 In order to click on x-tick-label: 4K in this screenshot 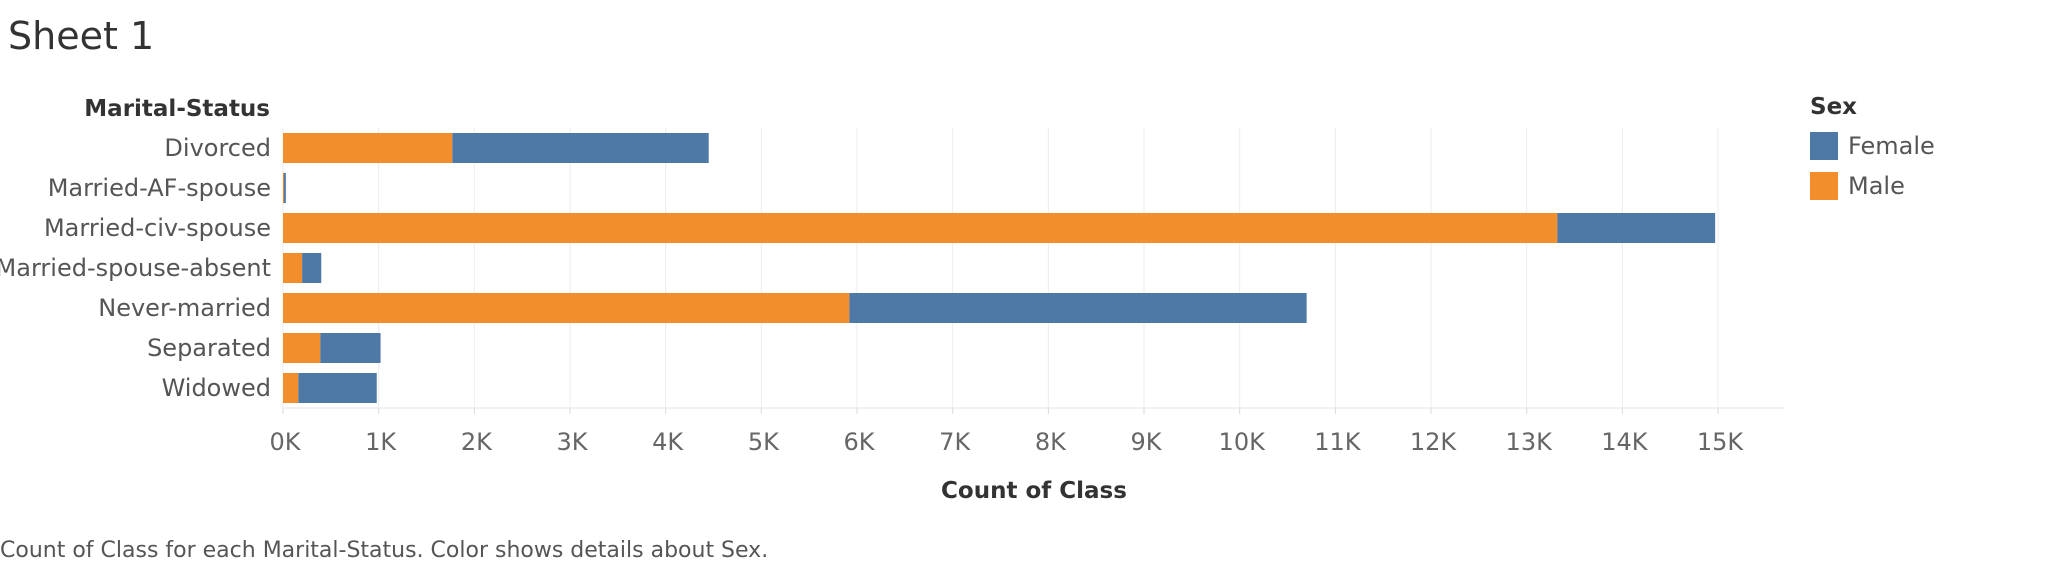, I will do `click(668, 442)`.